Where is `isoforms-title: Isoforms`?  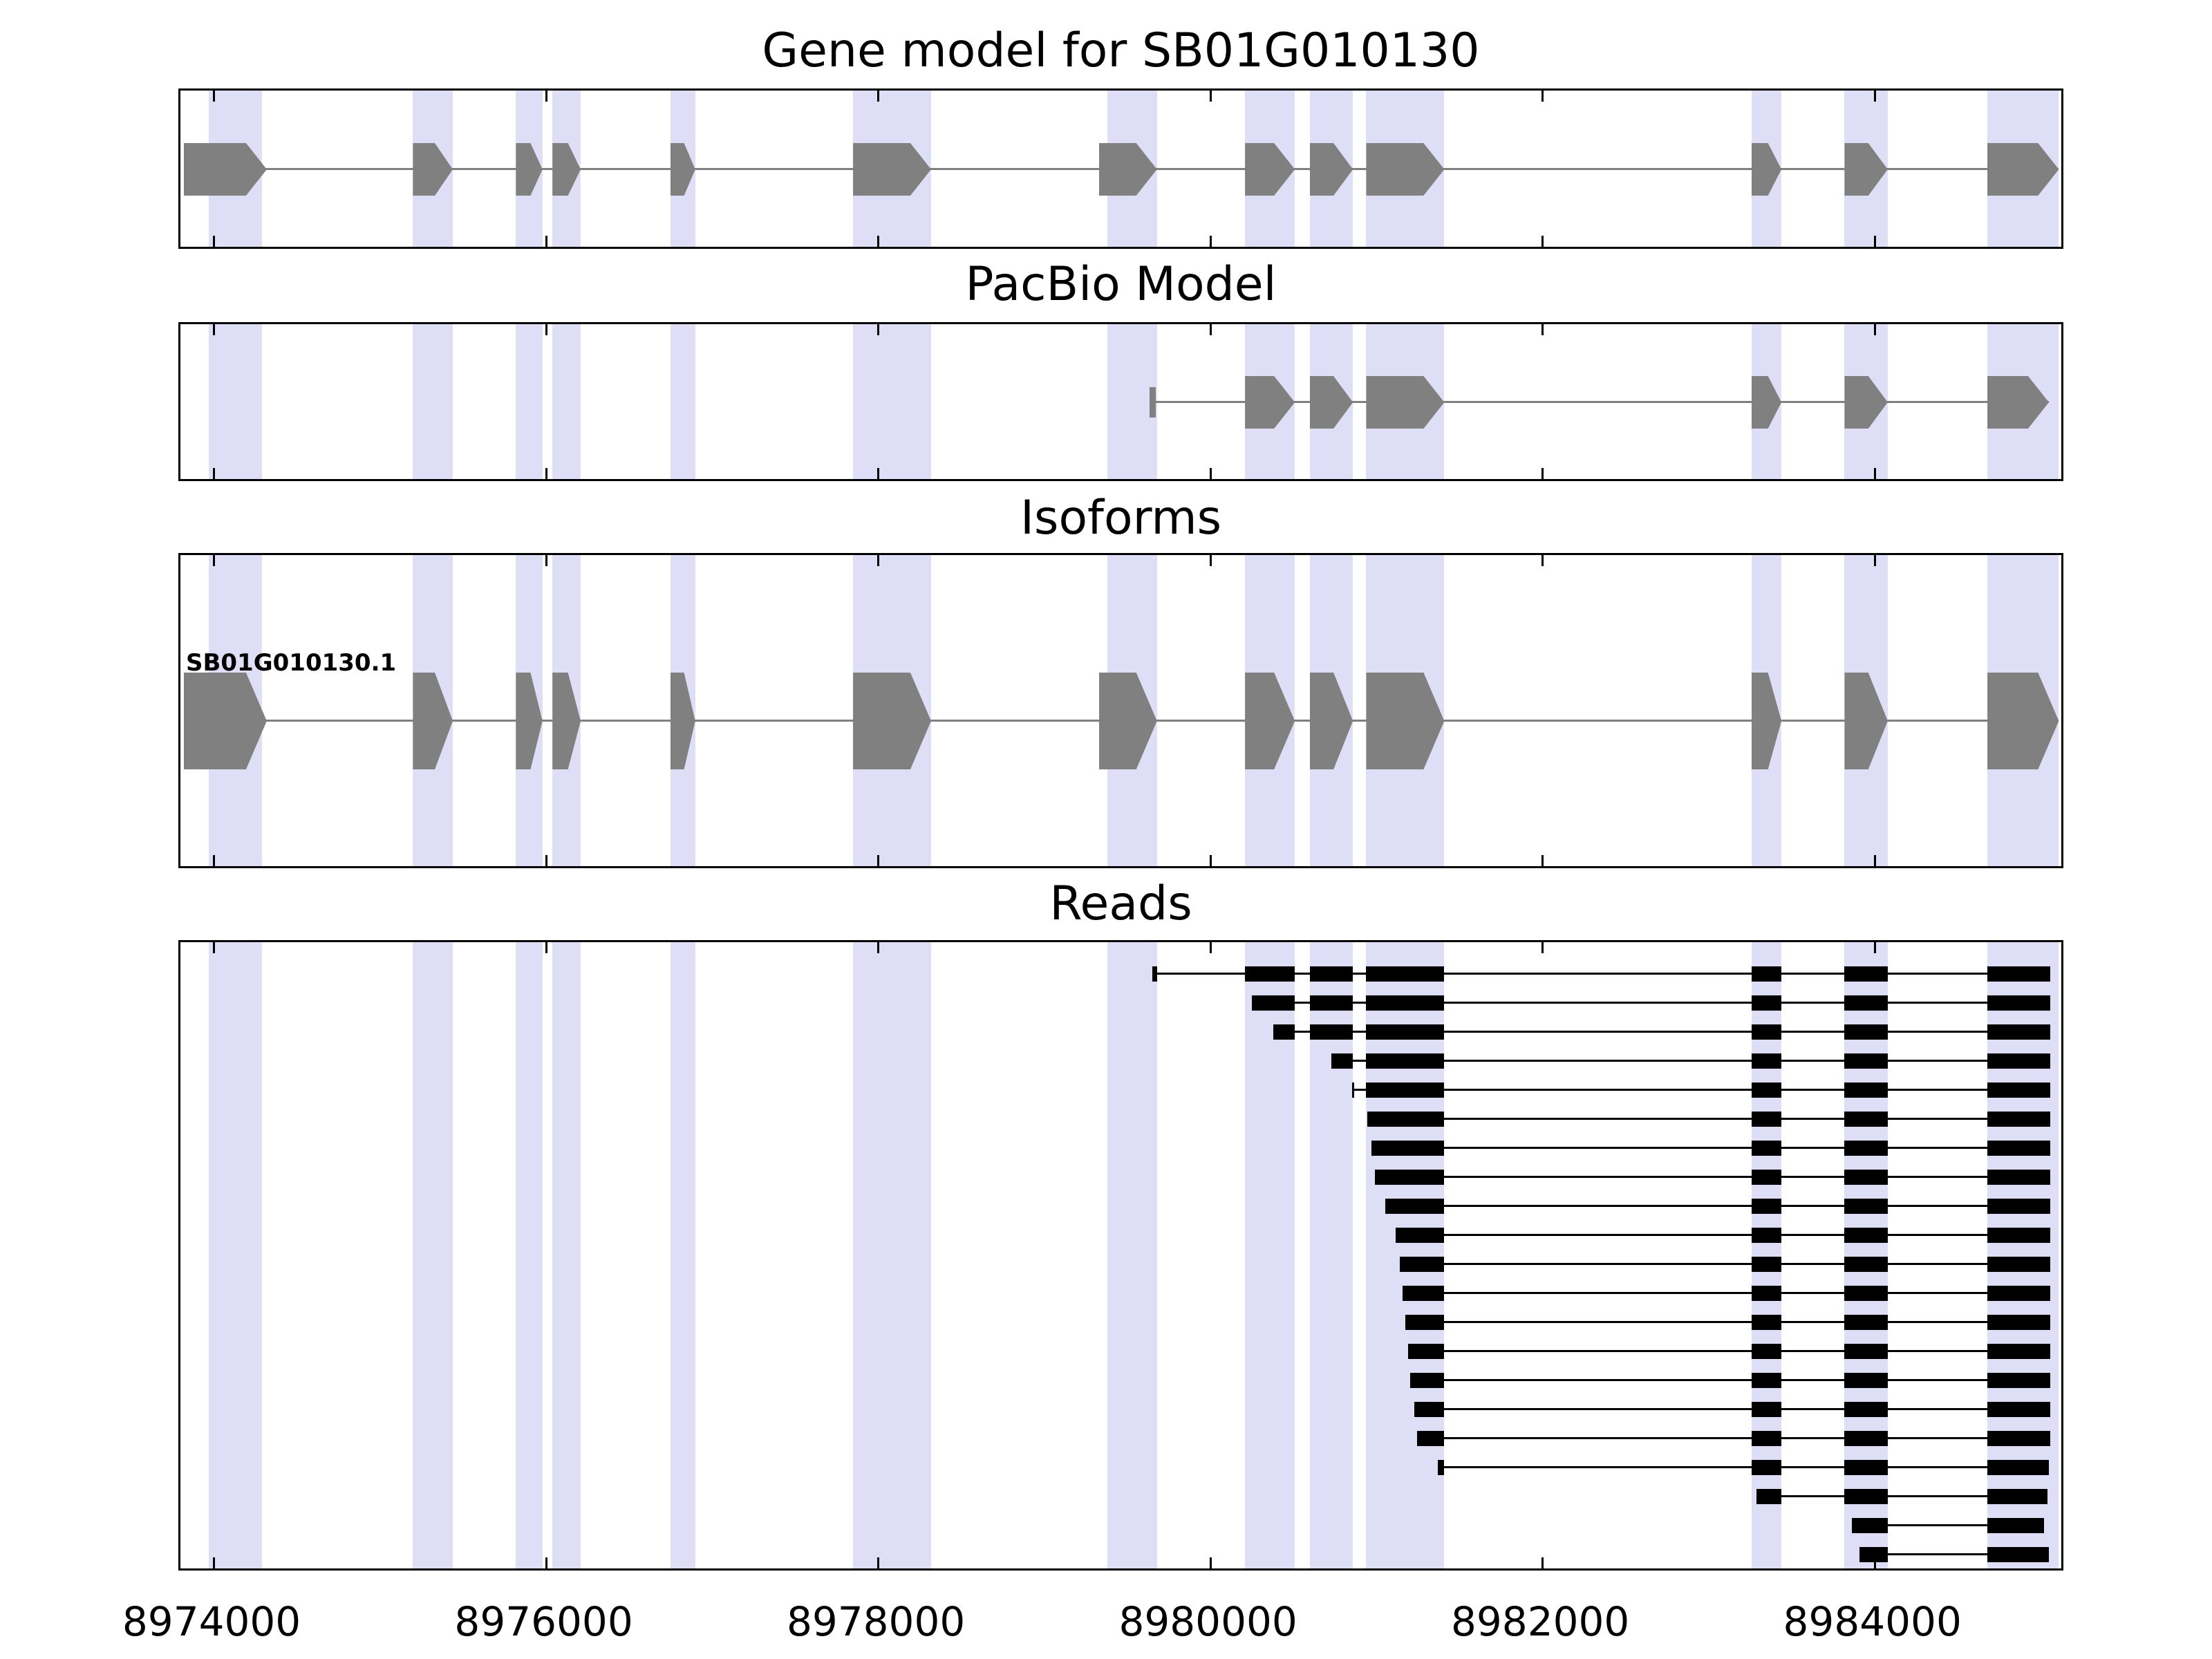 isoforms-title: Isoforms is located at coordinates (1121, 518).